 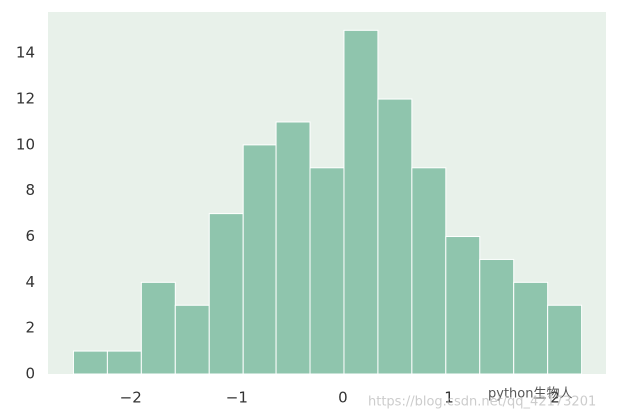 What do you see at coordinates (30, 190) in the screenshot?
I see `y-tick-label: 8` at bounding box center [30, 190].